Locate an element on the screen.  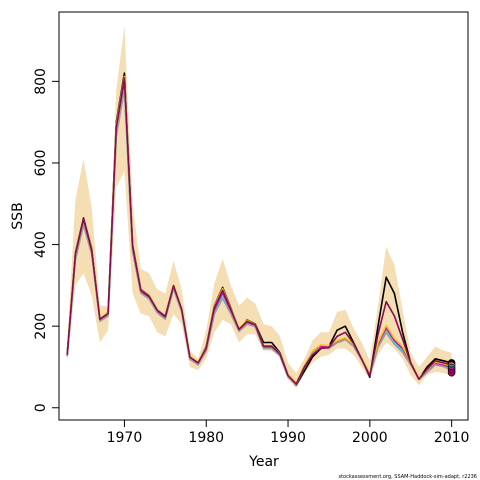
x-tick-label-2010: 2010 is located at coordinates (452, 438).